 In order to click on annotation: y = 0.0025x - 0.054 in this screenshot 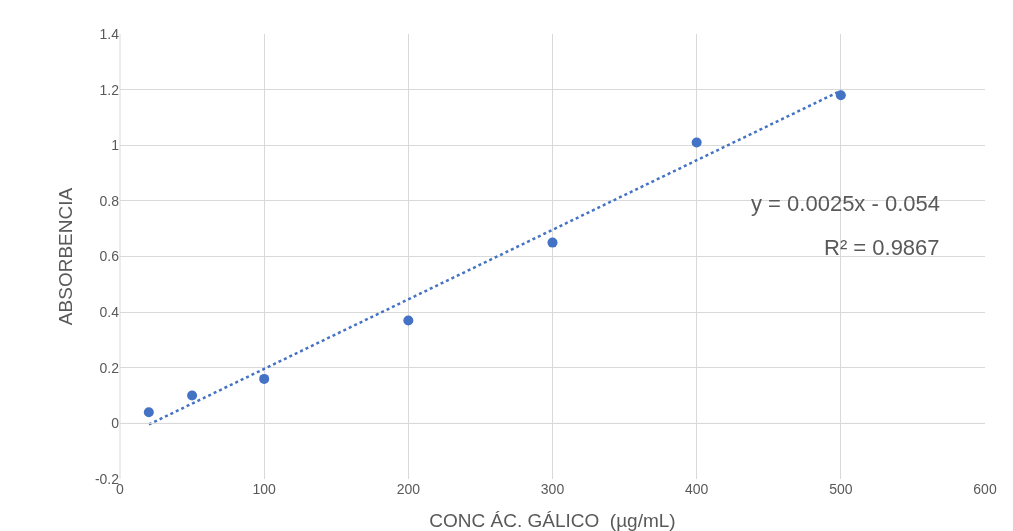, I will do `click(845, 203)`.